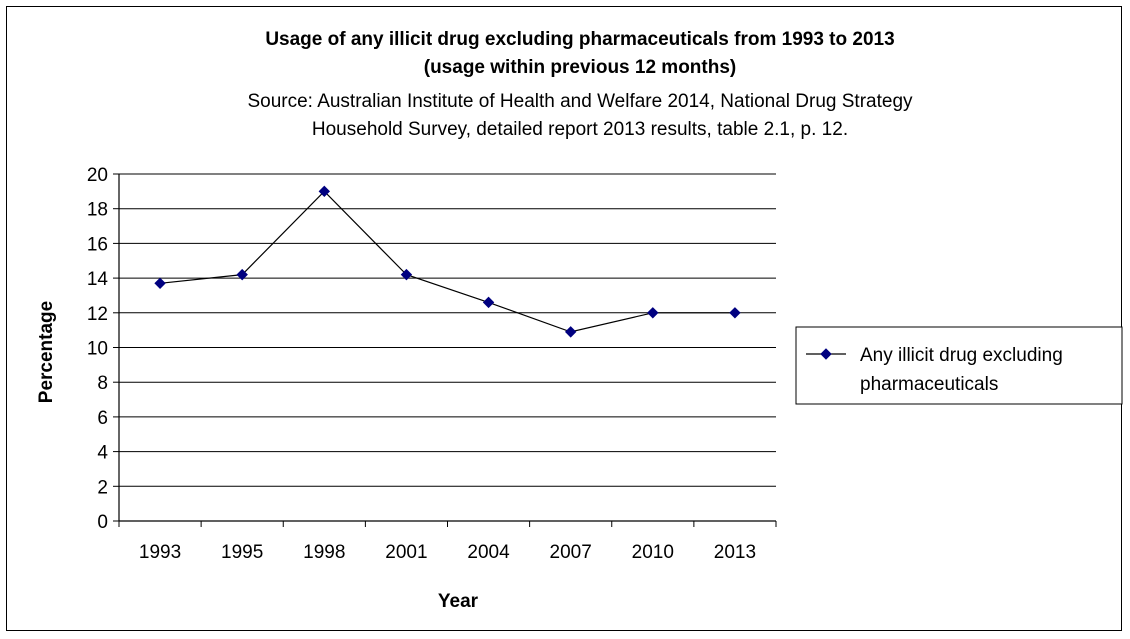 This screenshot has width=1130, height=639. Describe the element at coordinates (406, 552) in the screenshot. I see `x-tick-label: 2001` at that location.